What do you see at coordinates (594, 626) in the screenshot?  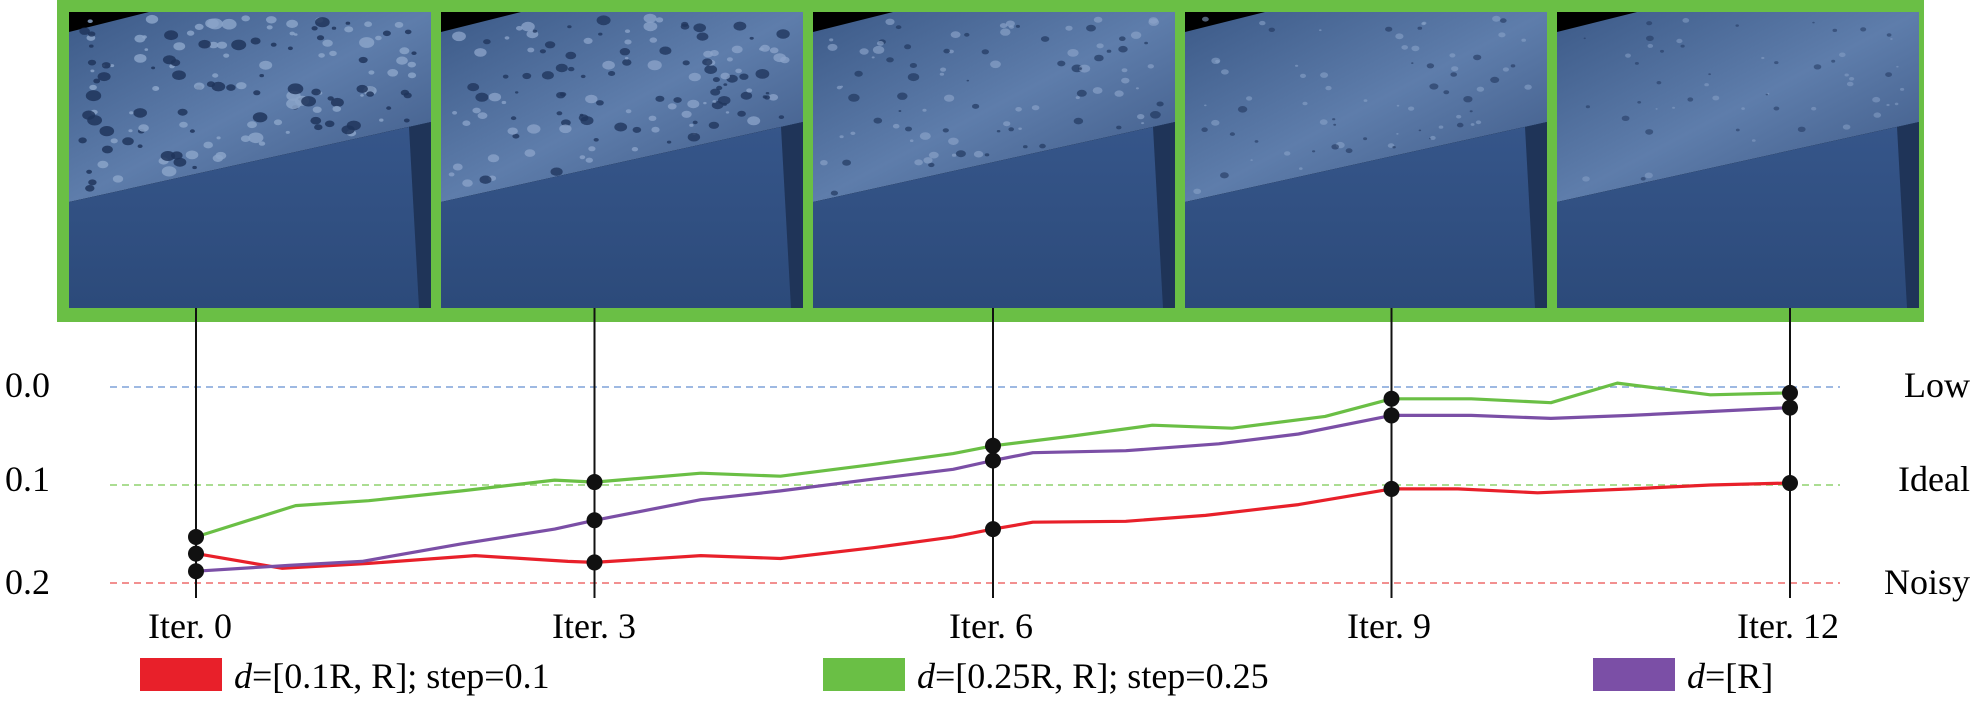 I see `x-tick-iter-3: Iter. 3` at bounding box center [594, 626].